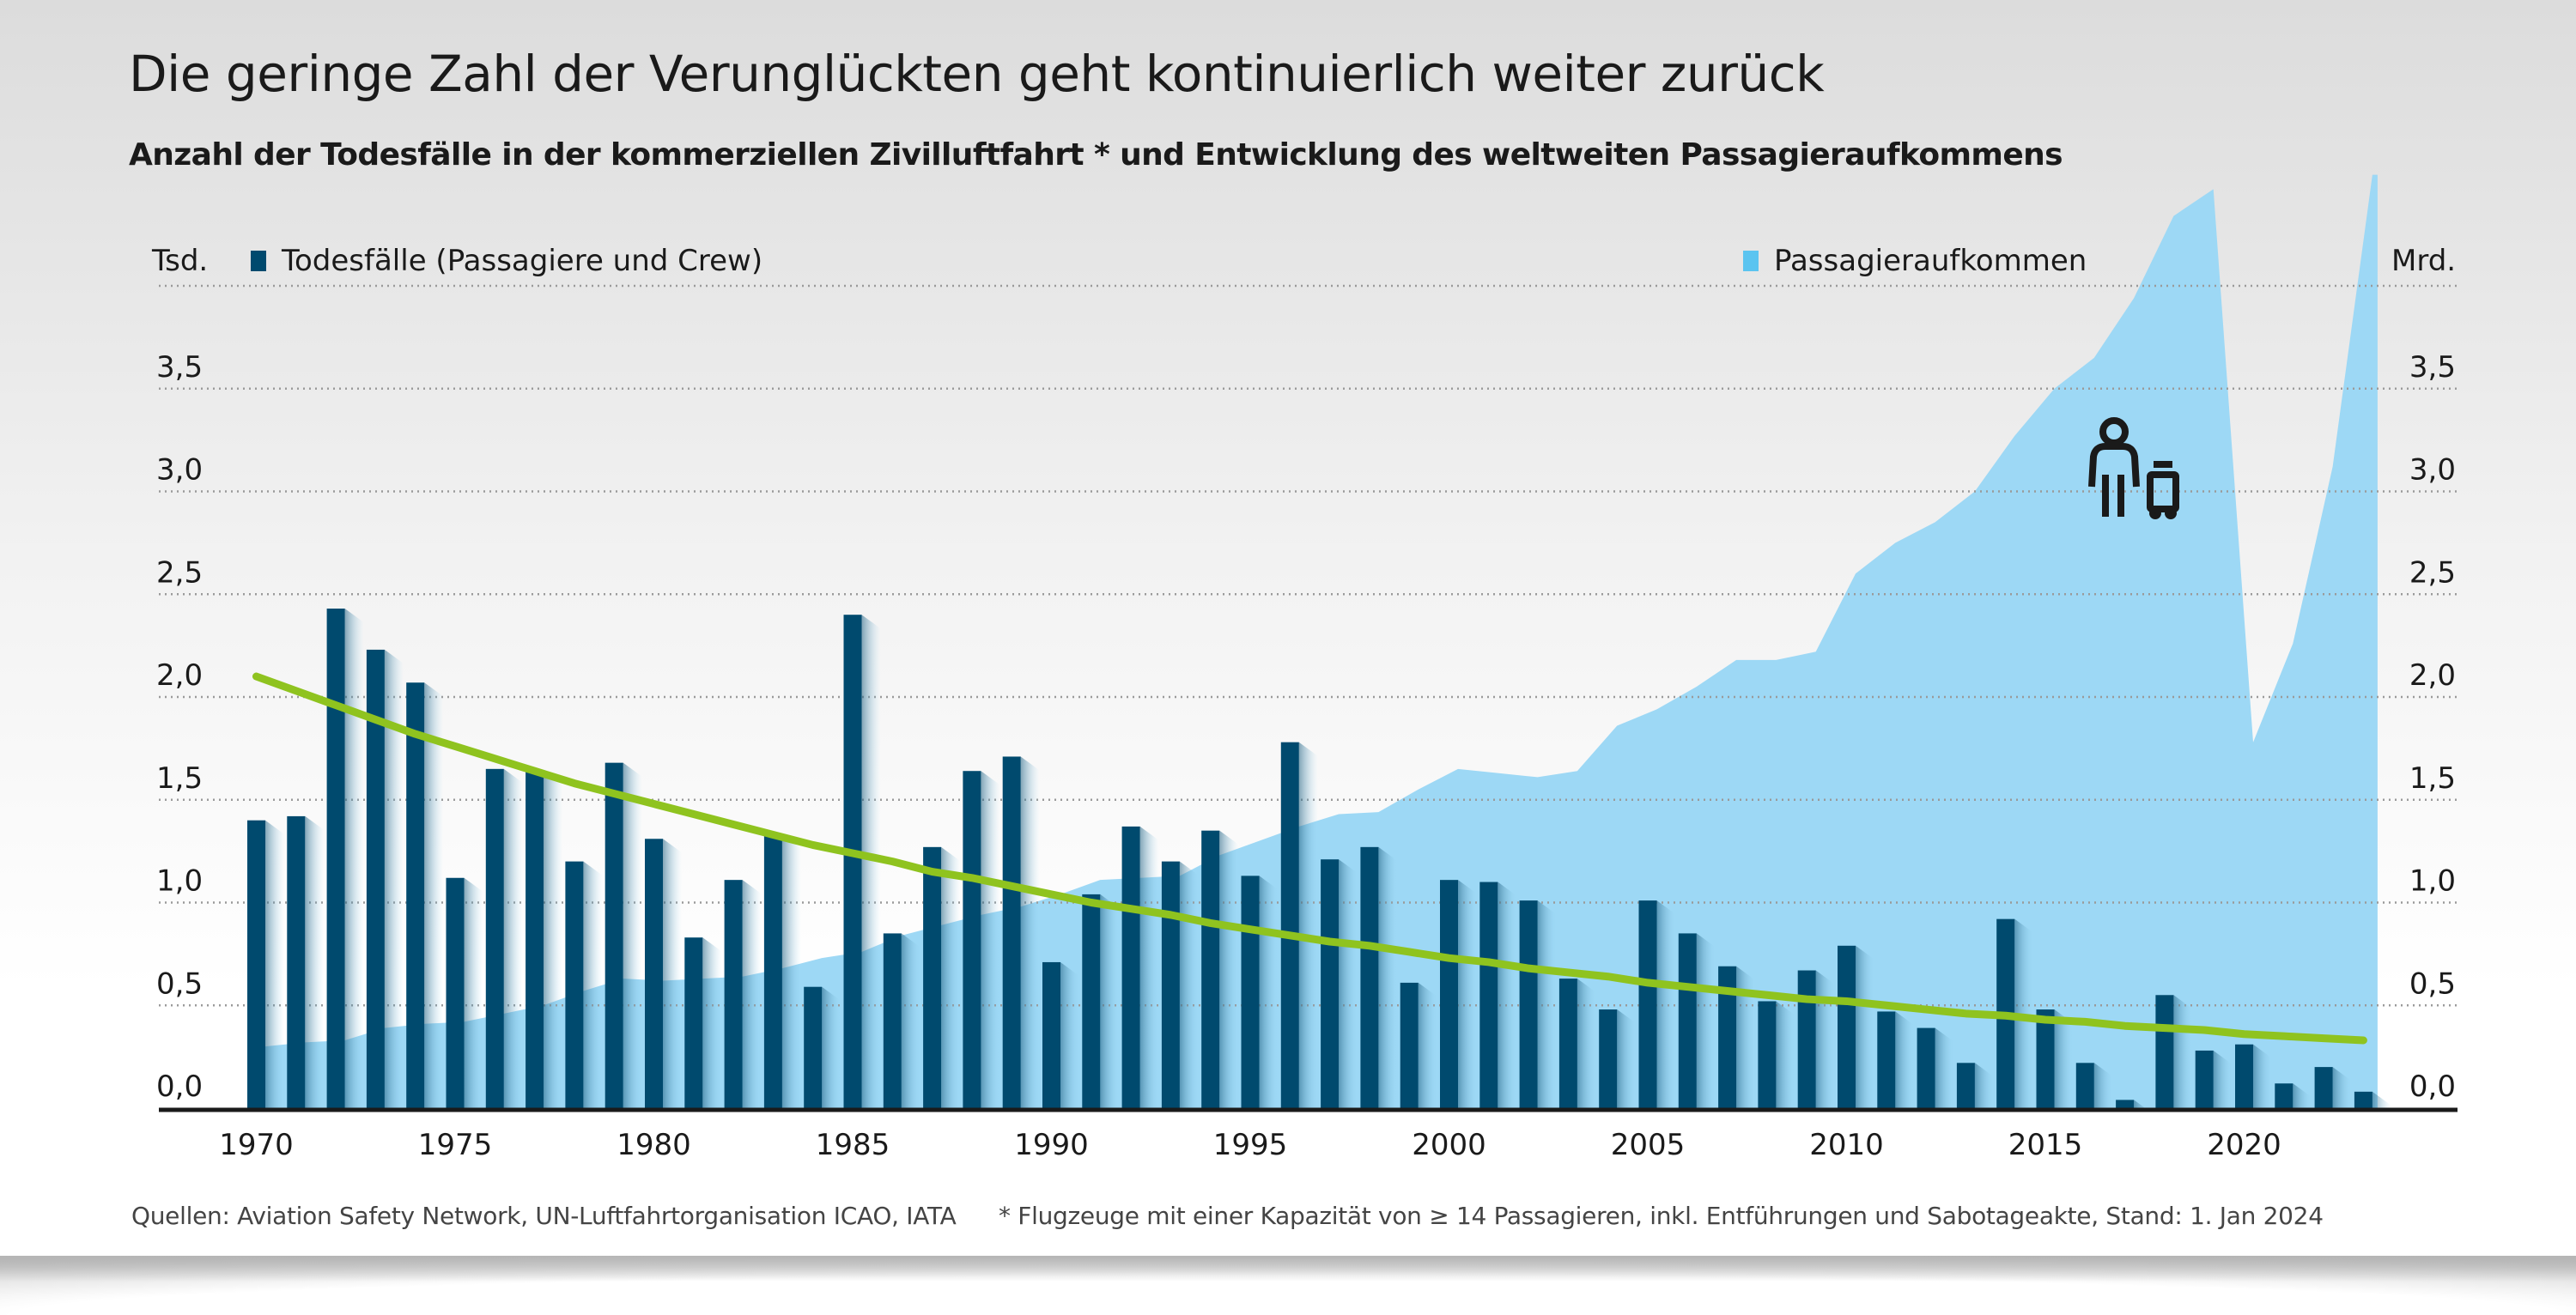 The image size is (2576, 1315). What do you see at coordinates (654, 1145) in the screenshot?
I see `x-axis-tick-label: 1980` at bounding box center [654, 1145].